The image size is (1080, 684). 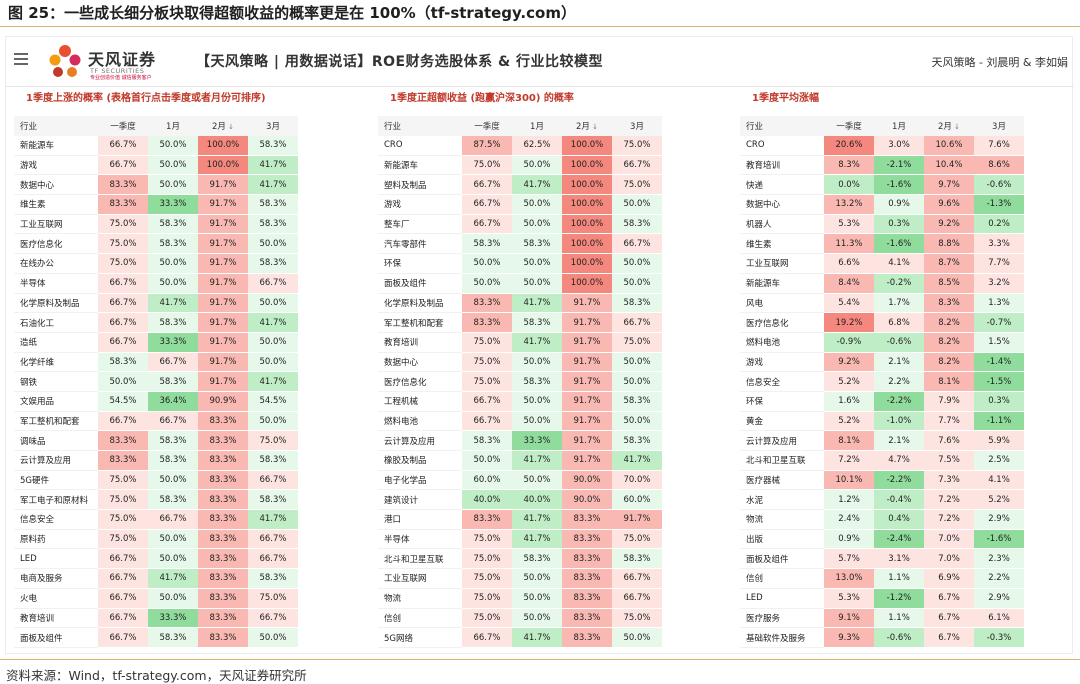 I want to click on table-row: 化学纤维 58.3% 66.7% 91.7% 50.0%, so click(x=156, y=362).